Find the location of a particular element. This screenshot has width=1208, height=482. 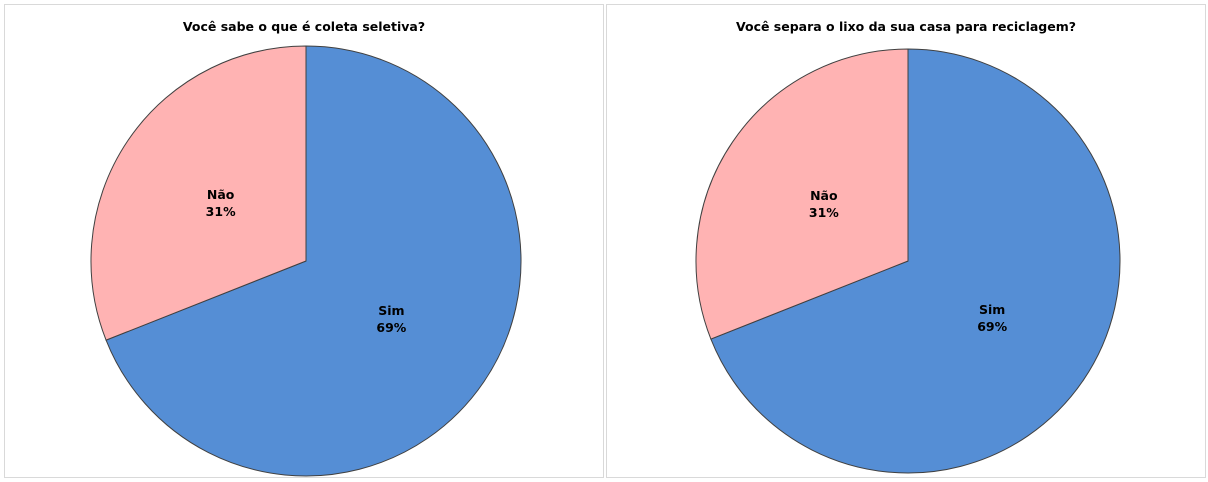

chart-title: Você sabe o que é coleta seletiva? is located at coordinates (304, 26).